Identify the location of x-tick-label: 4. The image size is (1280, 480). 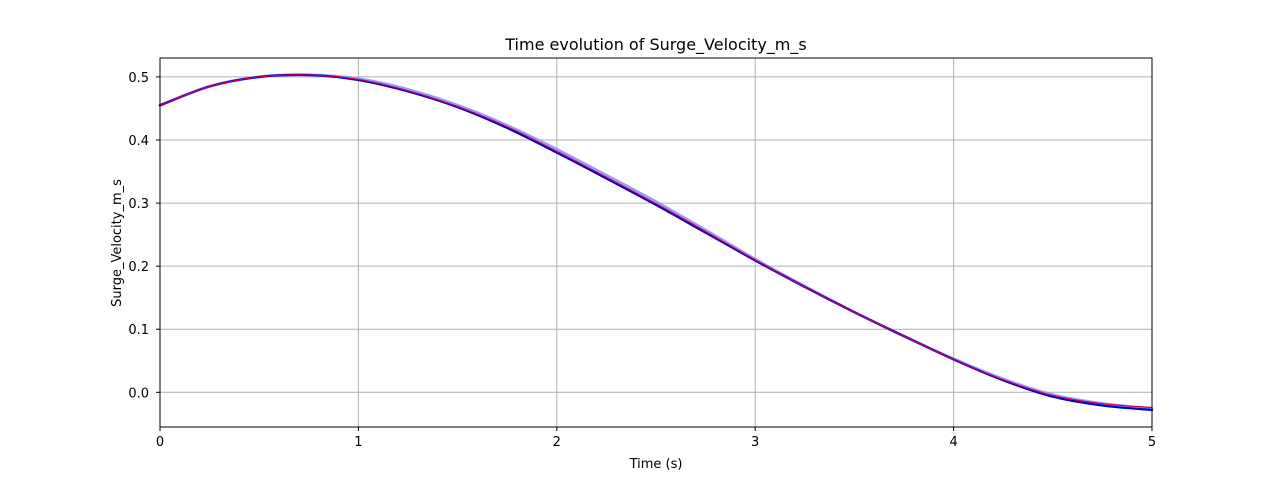
(953, 442).